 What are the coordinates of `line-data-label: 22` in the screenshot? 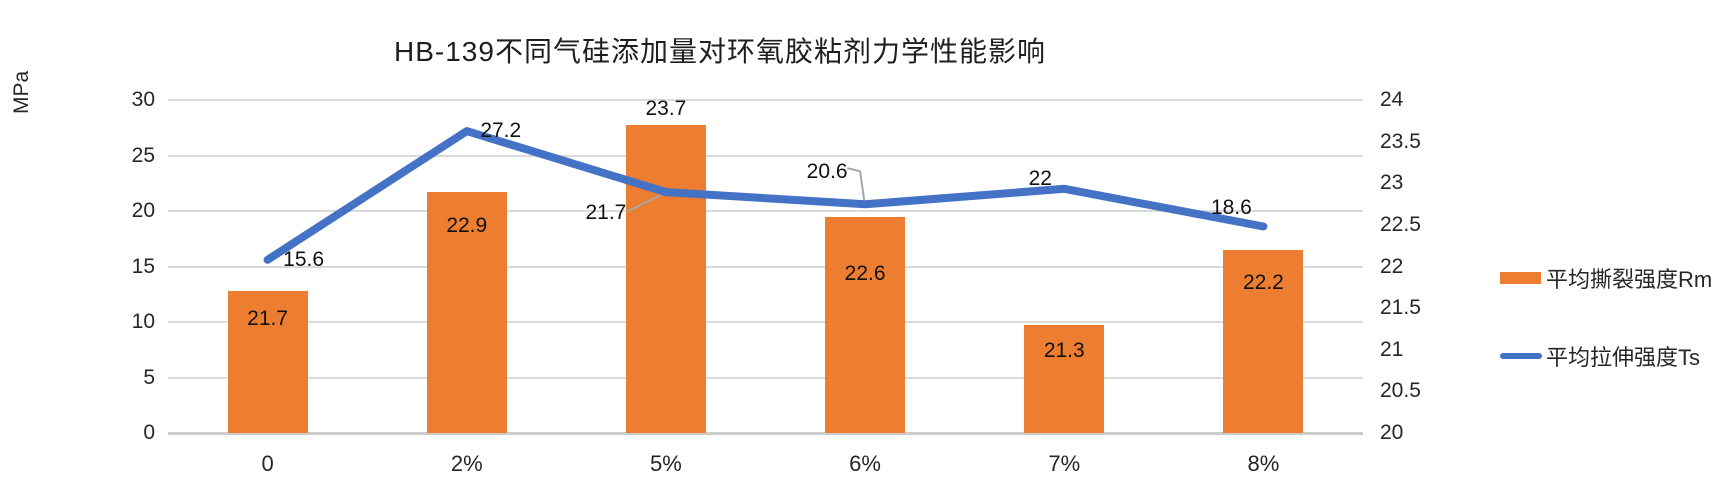 It's located at (1040, 178).